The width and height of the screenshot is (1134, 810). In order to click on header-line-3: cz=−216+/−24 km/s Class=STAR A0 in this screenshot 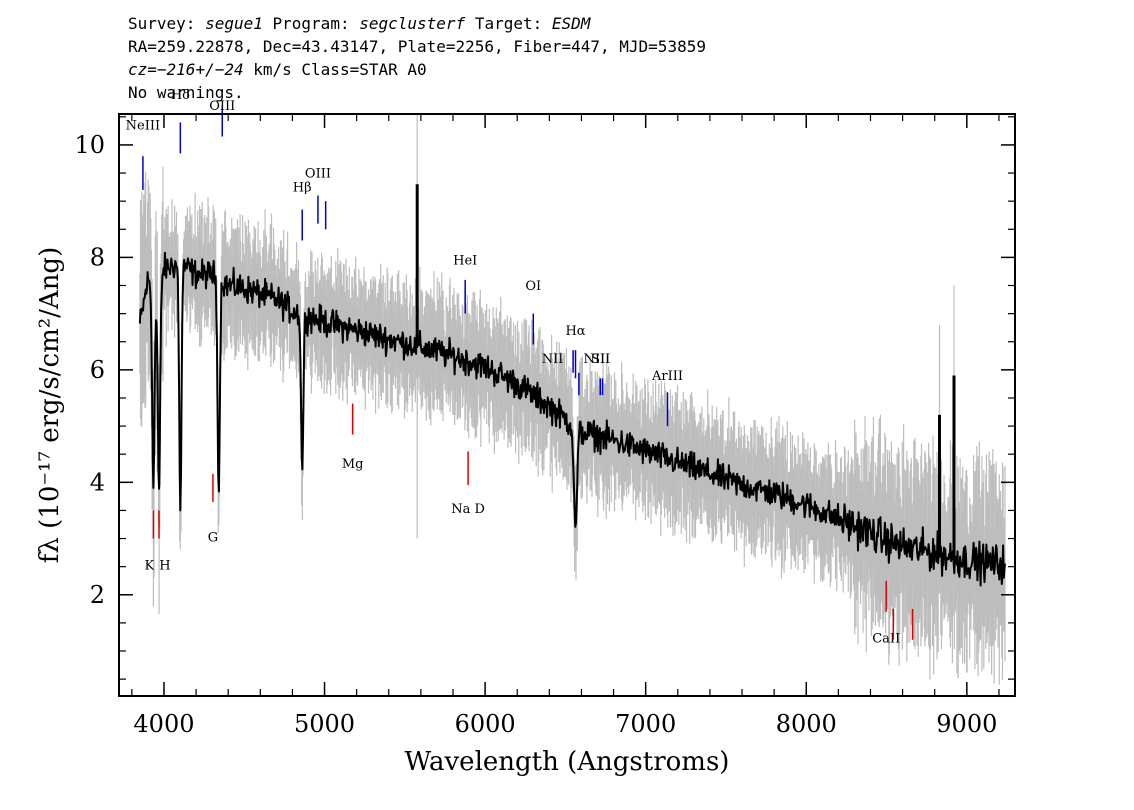, I will do `click(417, 69)`.